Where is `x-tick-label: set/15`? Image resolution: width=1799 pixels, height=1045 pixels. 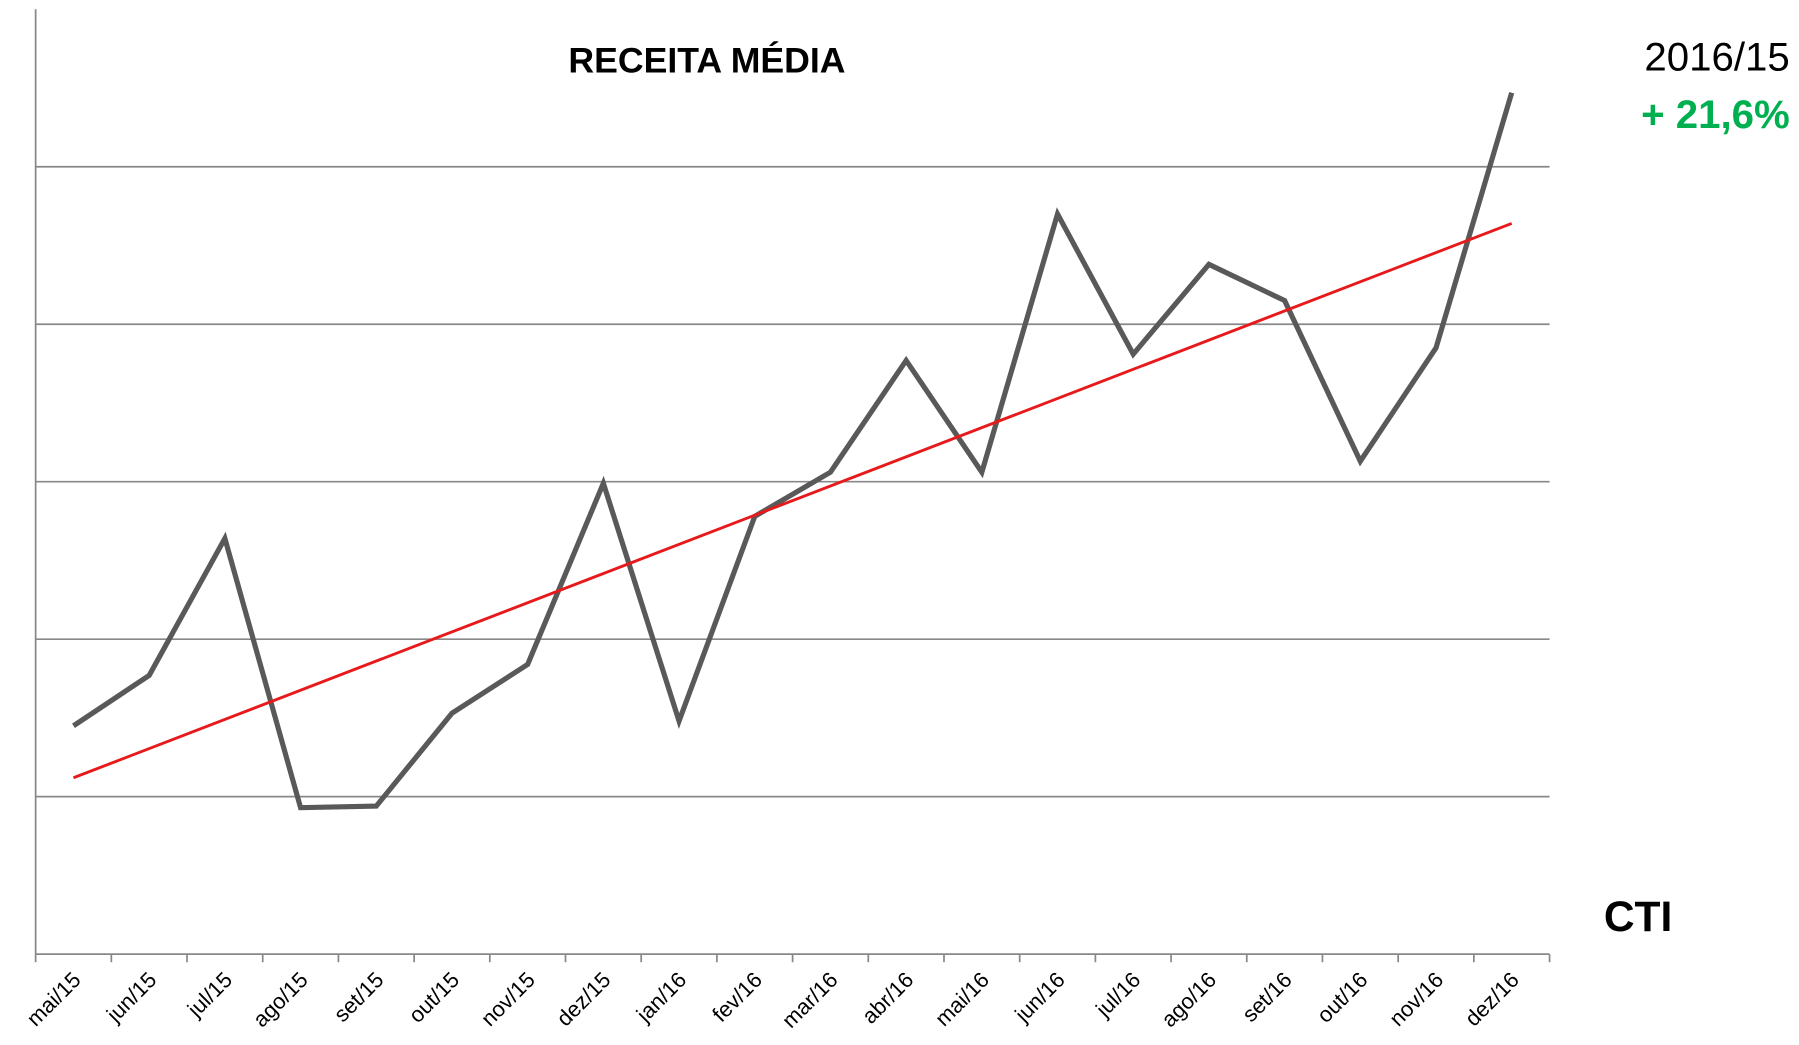
x-tick-label: set/15 is located at coordinates (359, 997).